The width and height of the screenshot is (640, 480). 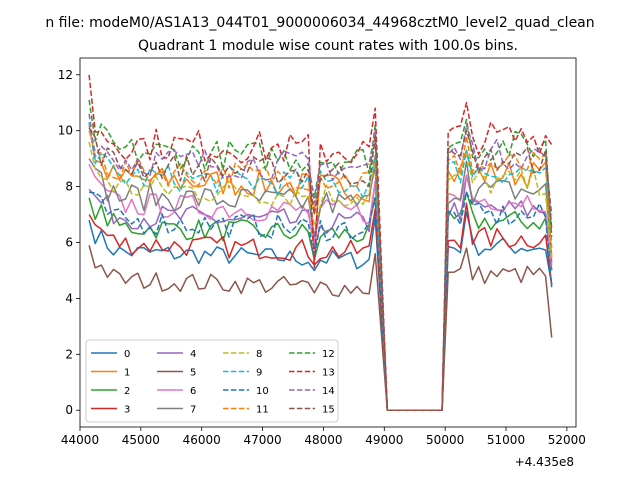 What do you see at coordinates (127, 354) in the screenshot?
I see `legend-label: 0` at bounding box center [127, 354].